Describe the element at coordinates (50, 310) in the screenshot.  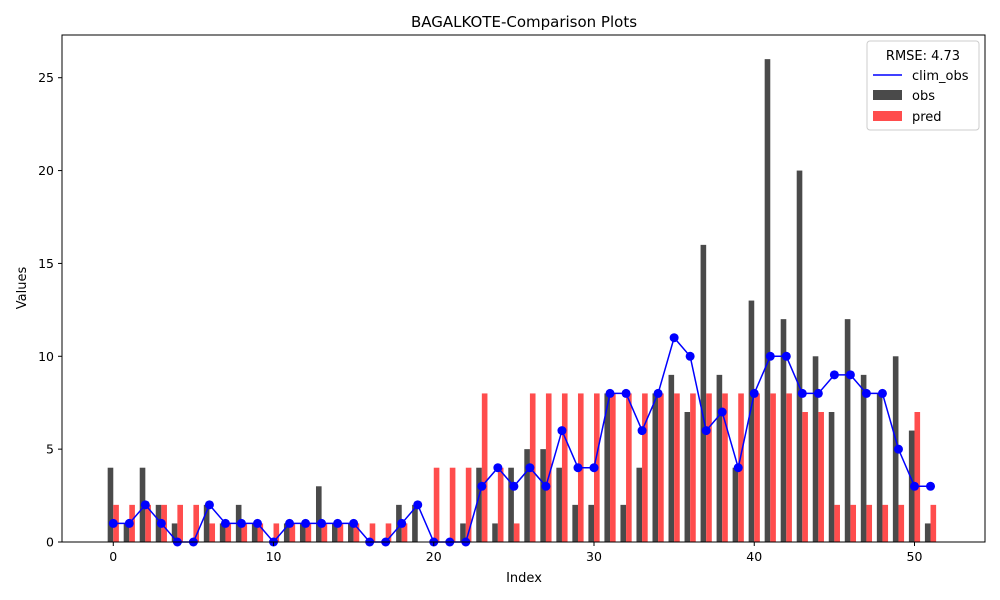
I see `y-axis: 0 5 10 15 20 25` at that location.